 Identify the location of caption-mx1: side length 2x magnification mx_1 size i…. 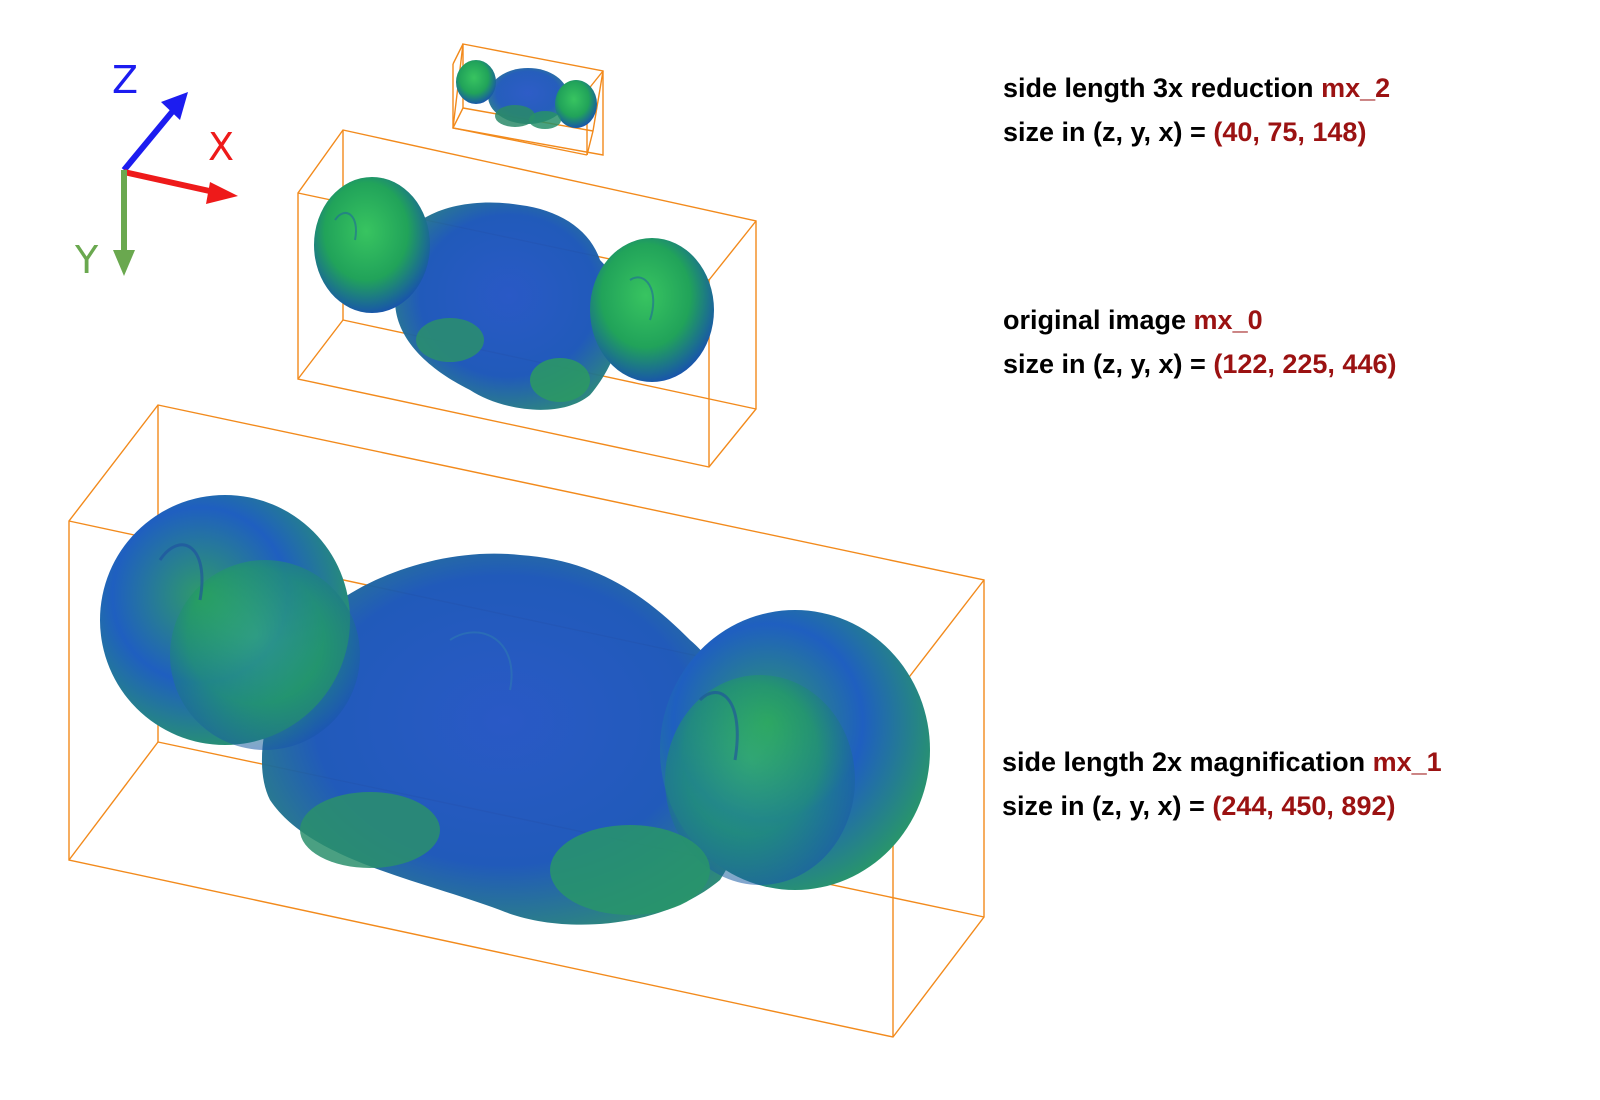
(1222, 784).